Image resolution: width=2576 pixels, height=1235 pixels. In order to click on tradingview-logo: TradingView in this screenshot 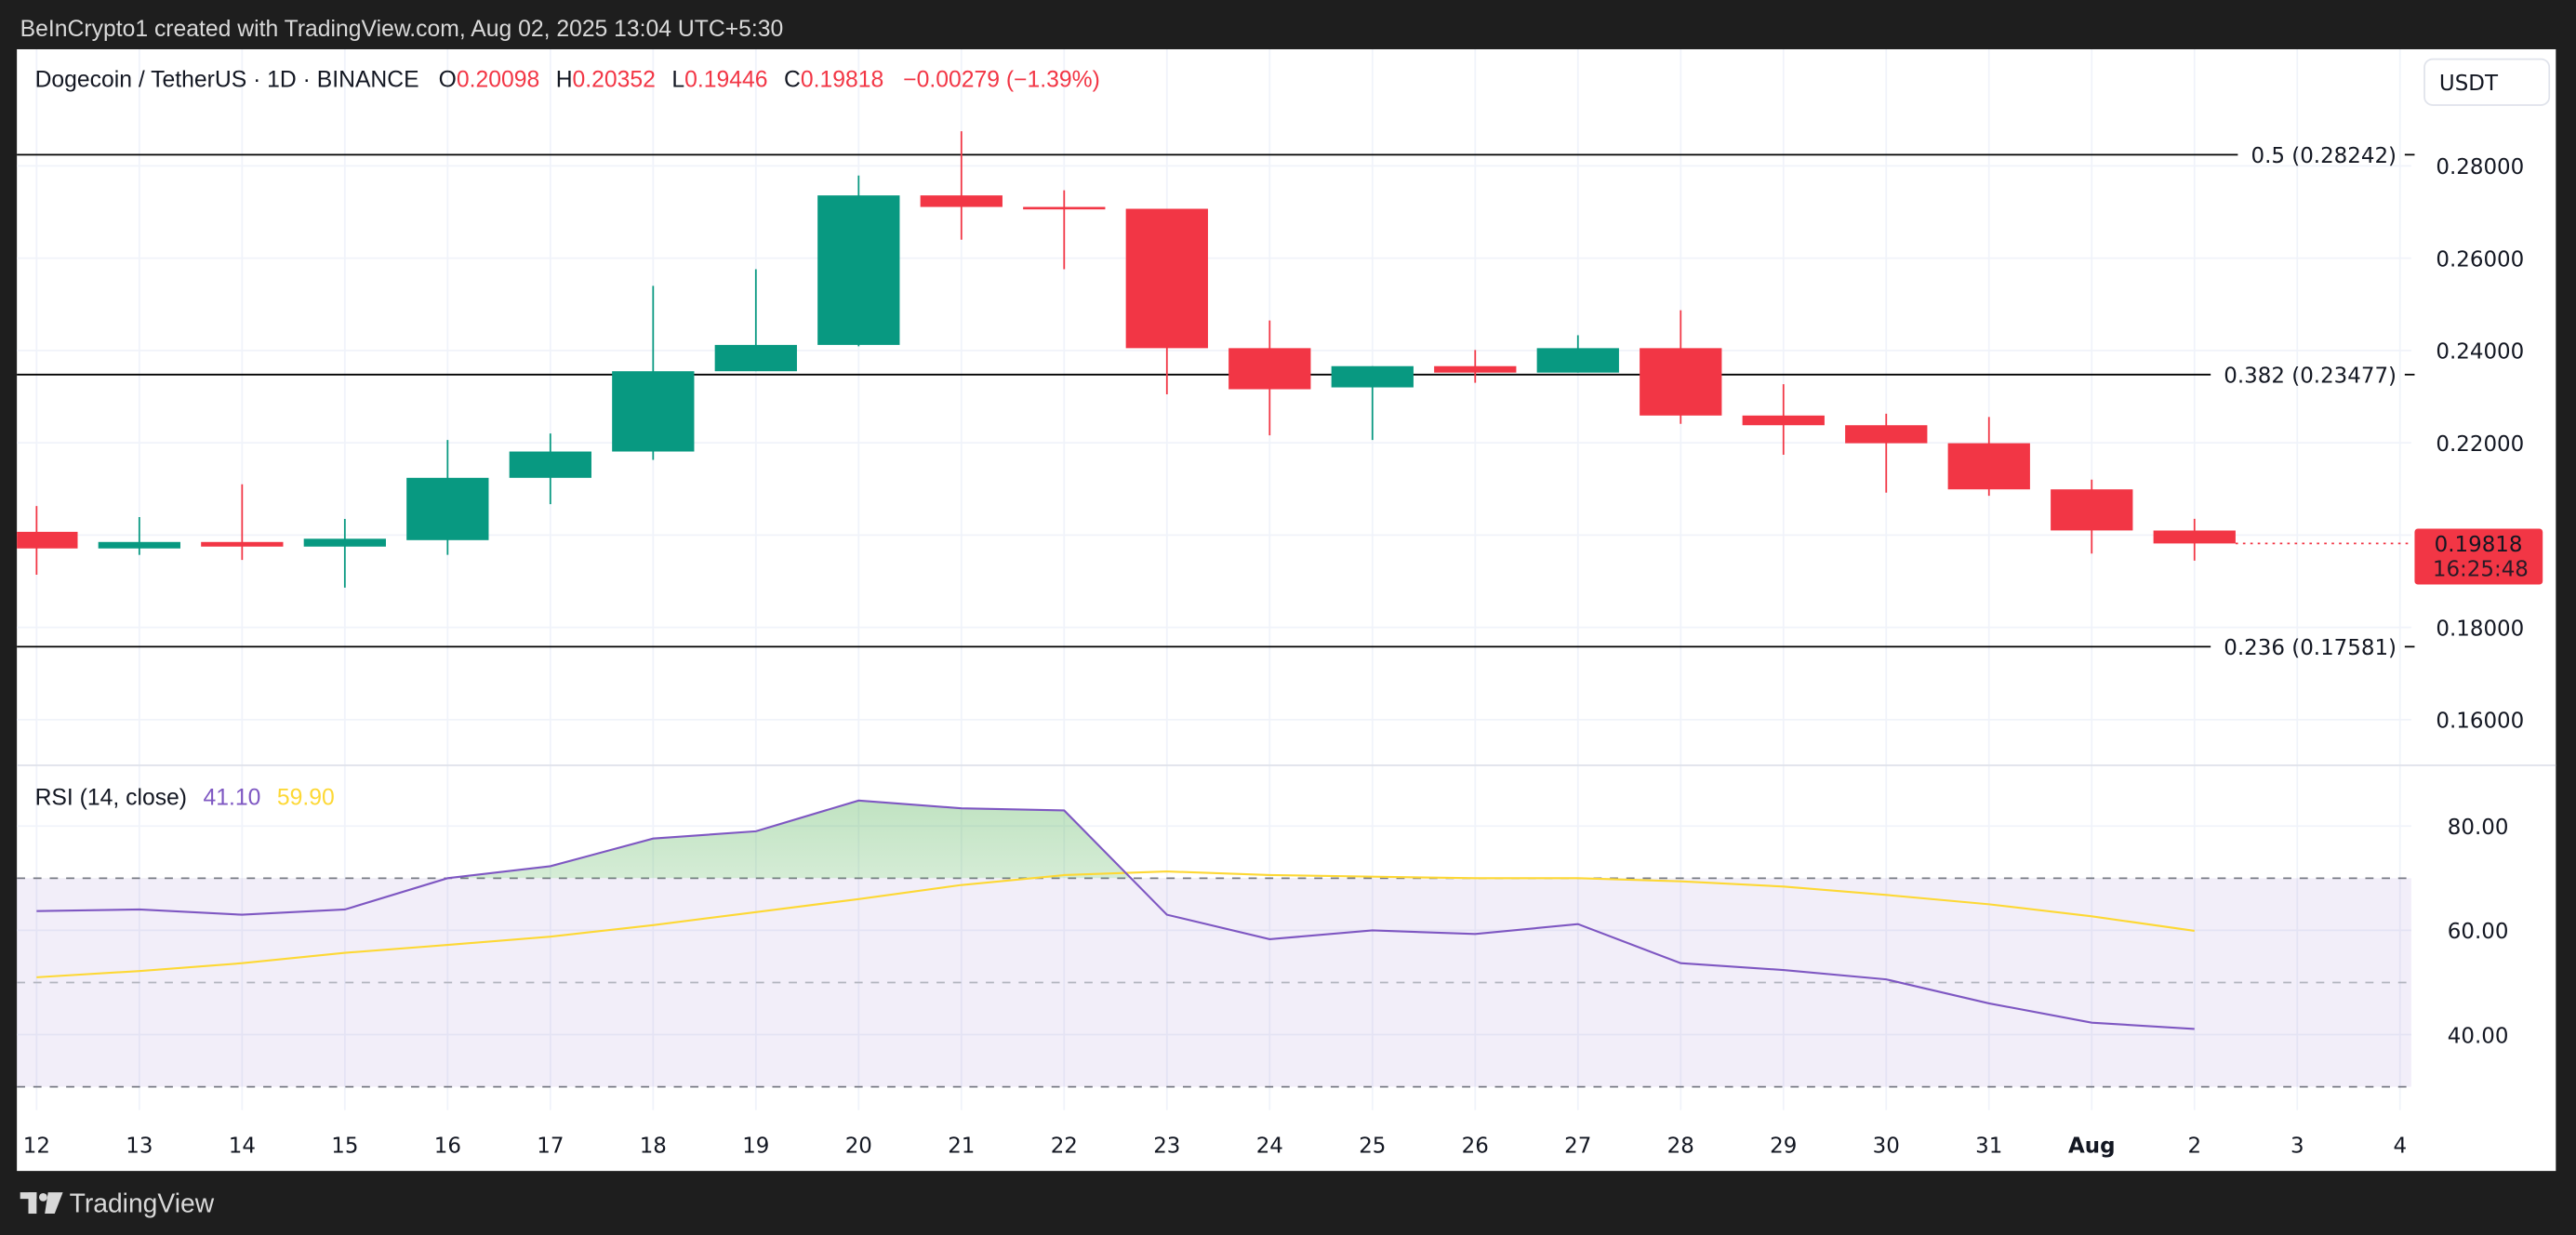, I will do `click(117, 1202)`.